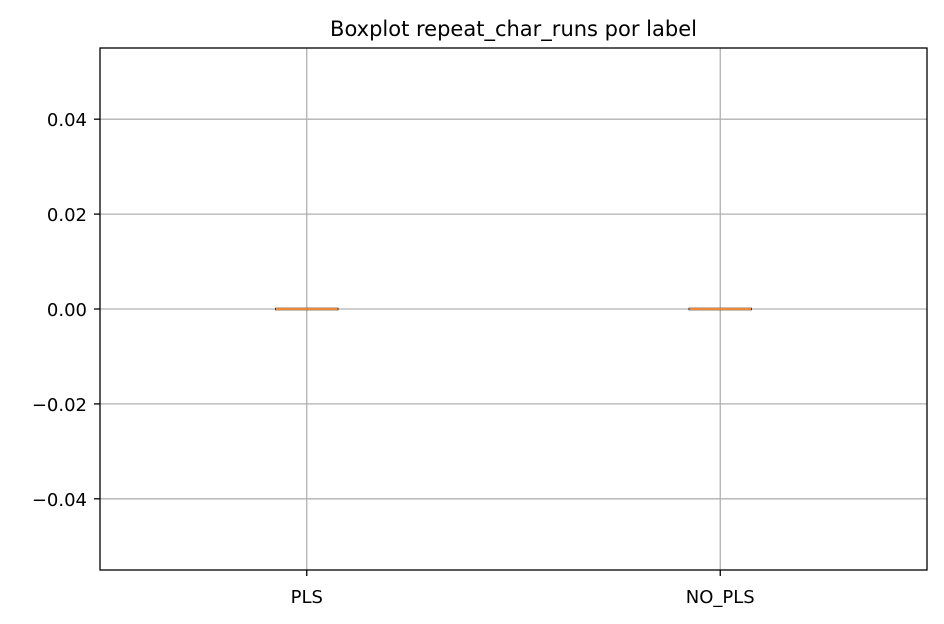 The height and width of the screenshot is (624, 944). What do you see at coordinates (720, 597) in the screenshot?
I see `x-tick-label: NO_PLS` at bounding box center [720, 597].